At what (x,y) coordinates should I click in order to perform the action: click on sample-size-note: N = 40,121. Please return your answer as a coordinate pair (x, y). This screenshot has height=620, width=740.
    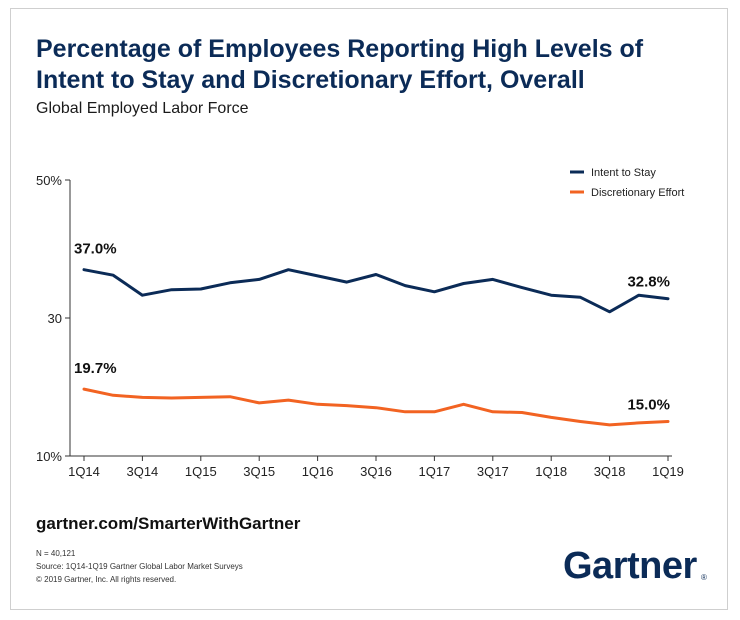
    Looking at the image, I should click on (56, 553).